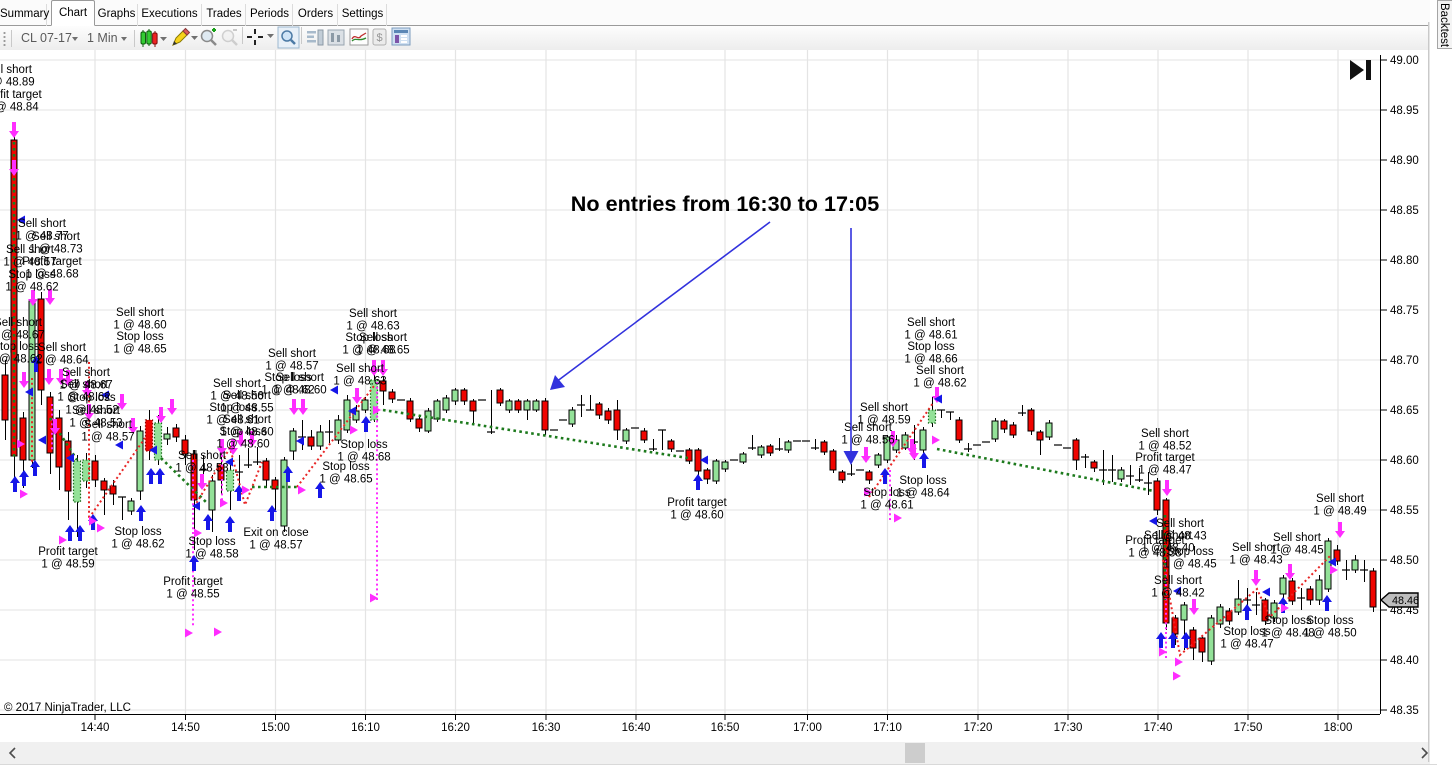 Image resolution: width=1452 pixels, height=777 pixels. I want to click on svg-text: 1 @ 48.56, so click(236, 397).